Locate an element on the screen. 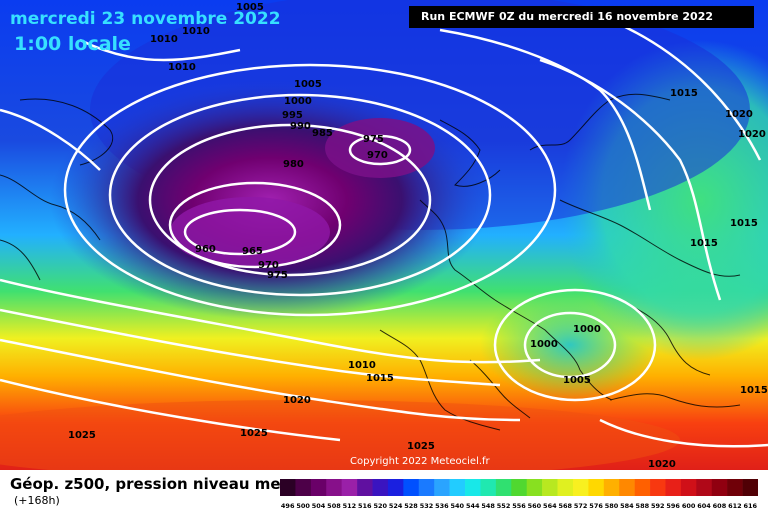 The image size is (768, 512). legend-value: 544 is located at coordinates (473, 506).